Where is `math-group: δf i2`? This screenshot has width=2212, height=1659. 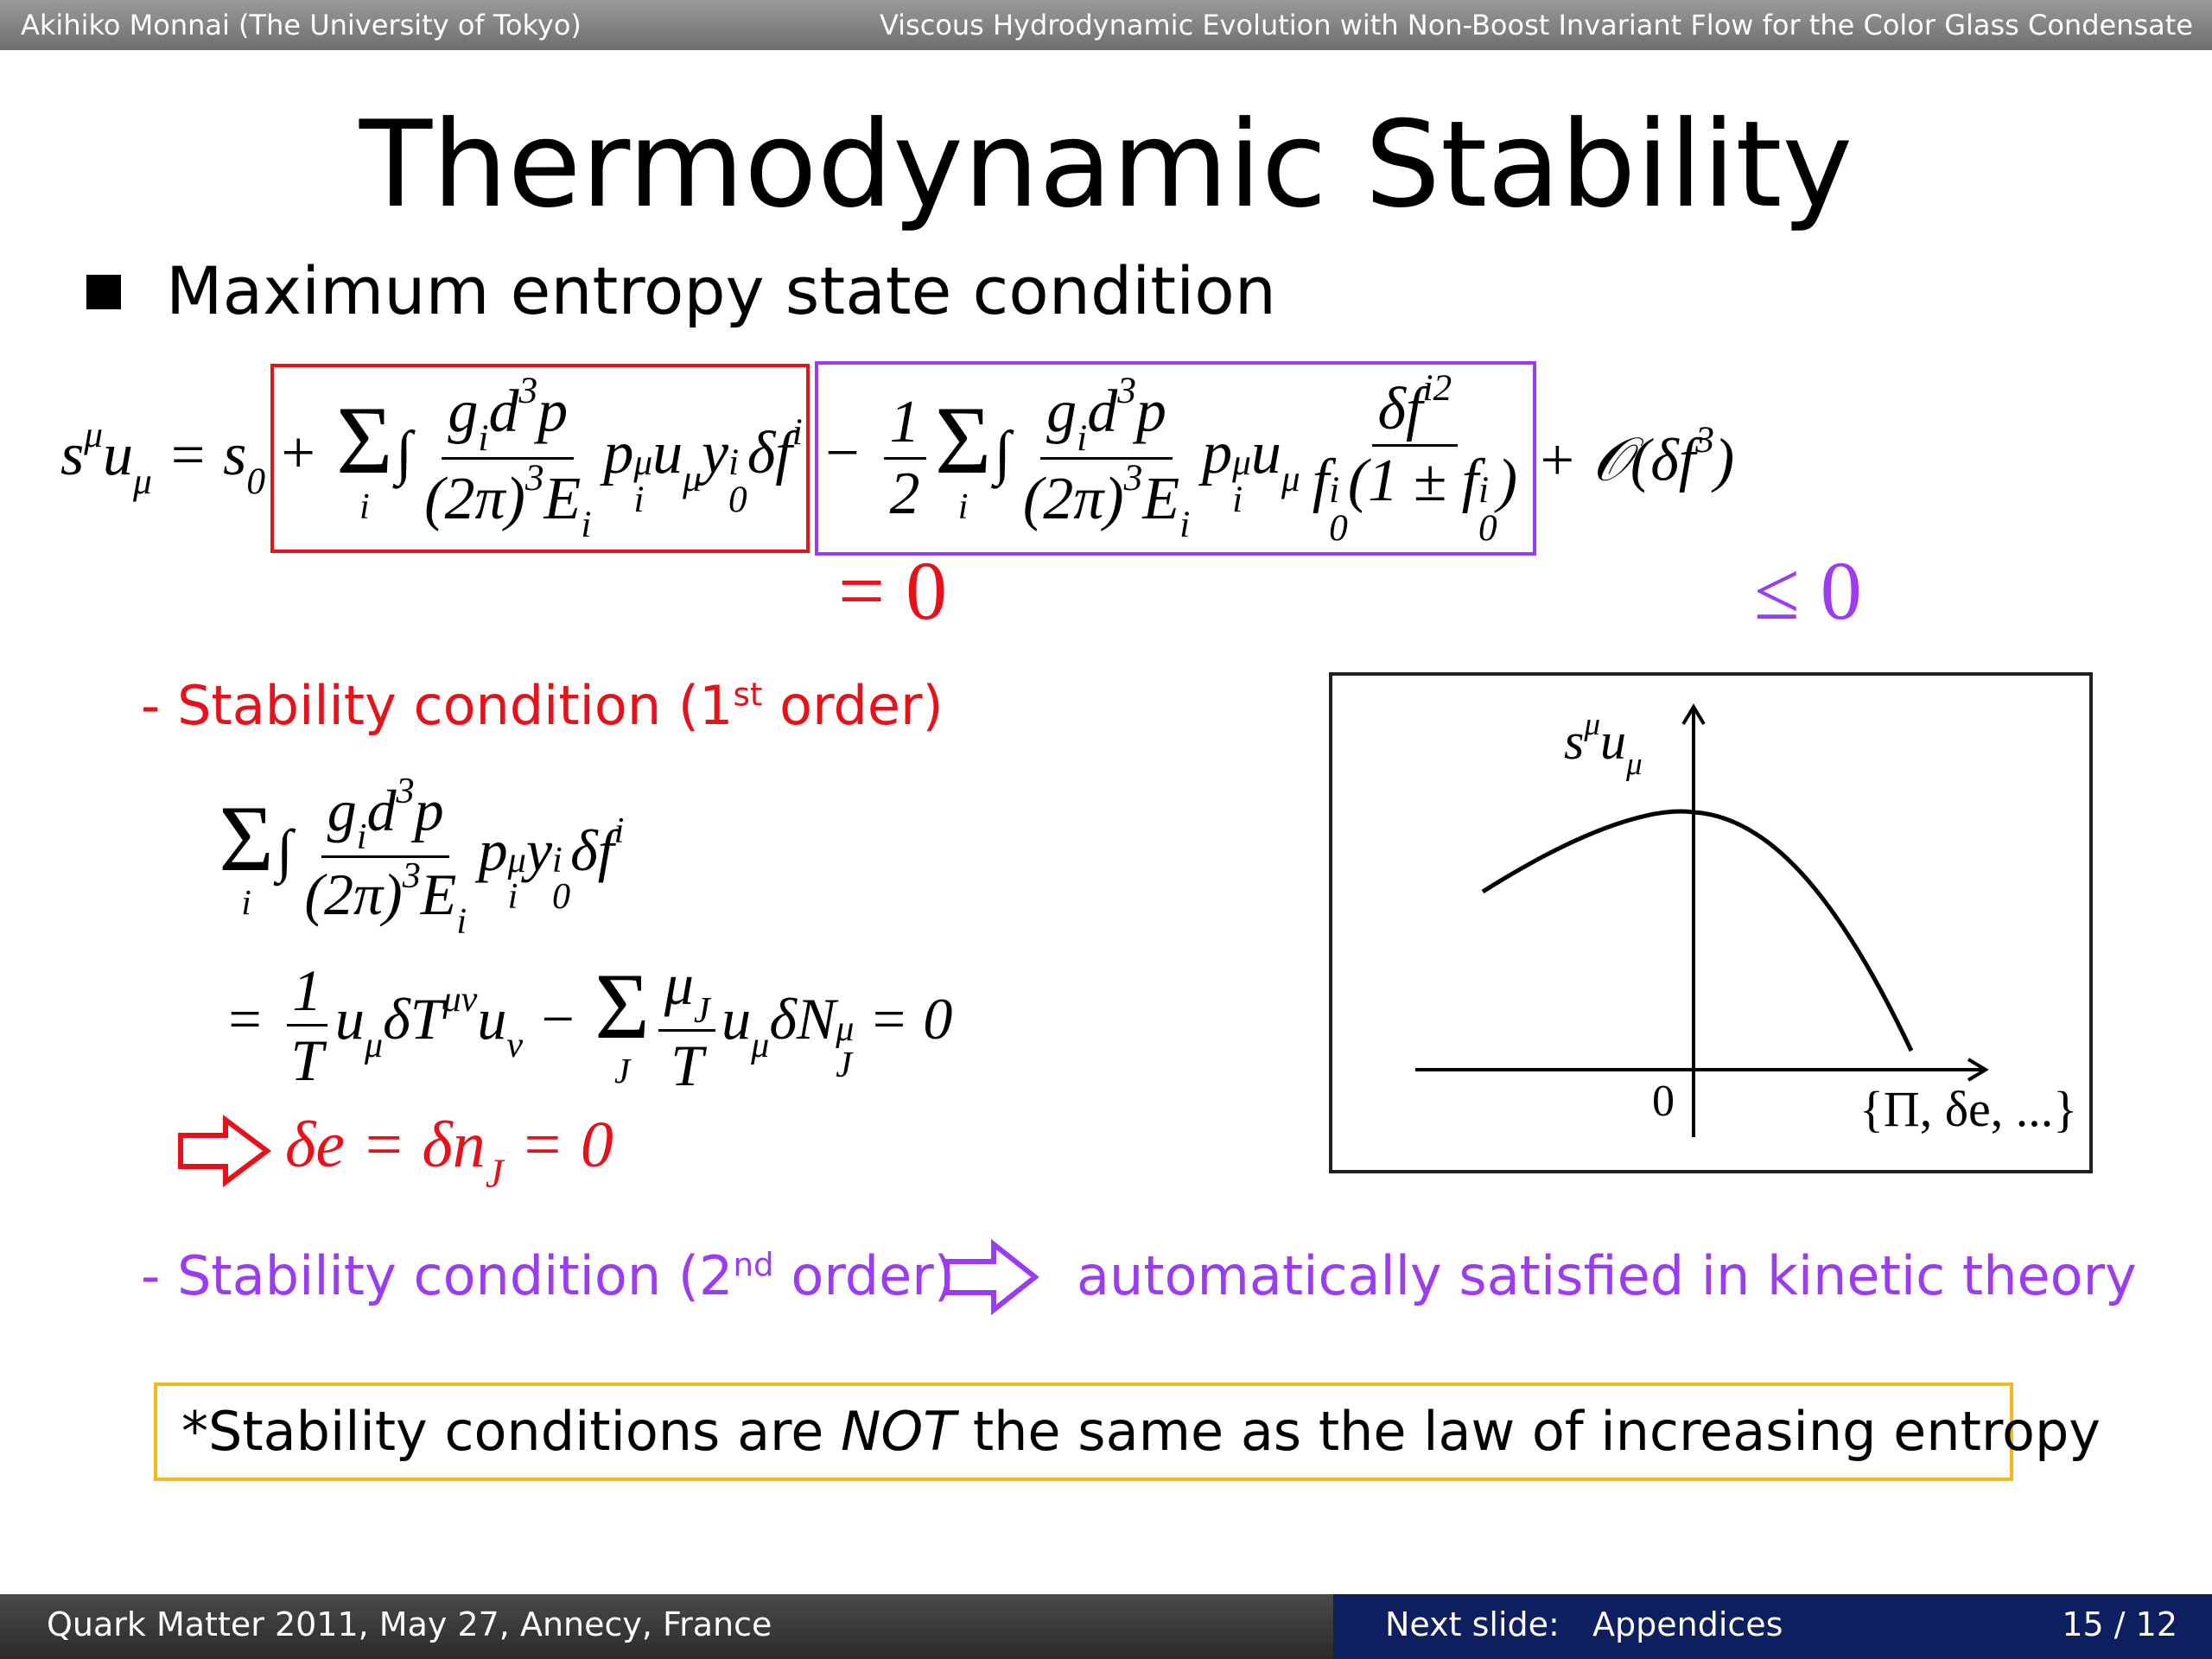 math-group: δf i2 is located at coordinates (1415, 405).